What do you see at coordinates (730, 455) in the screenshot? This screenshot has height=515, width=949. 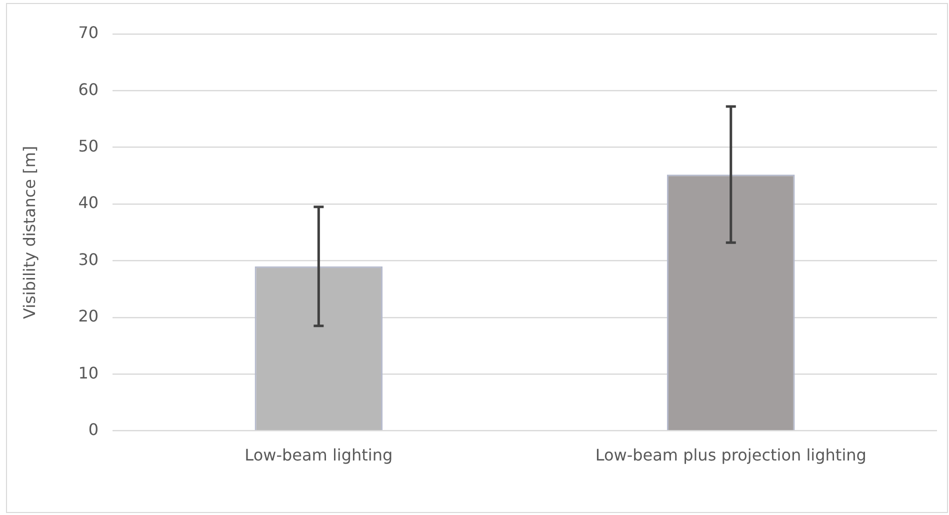 I see `x-tick-label: Low-beam plus projection lighting` at bounding box center [730, 455].